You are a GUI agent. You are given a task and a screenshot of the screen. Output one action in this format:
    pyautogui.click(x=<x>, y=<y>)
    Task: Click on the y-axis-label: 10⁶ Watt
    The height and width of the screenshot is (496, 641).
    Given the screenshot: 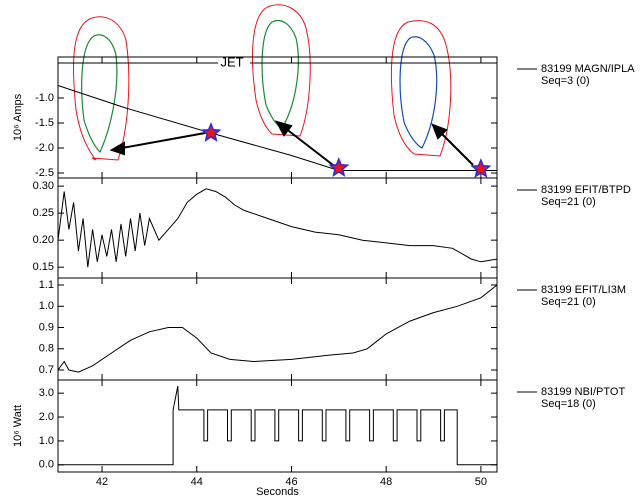 What is the action you would take?
    pyautogui.click(x=18, y=426)
    